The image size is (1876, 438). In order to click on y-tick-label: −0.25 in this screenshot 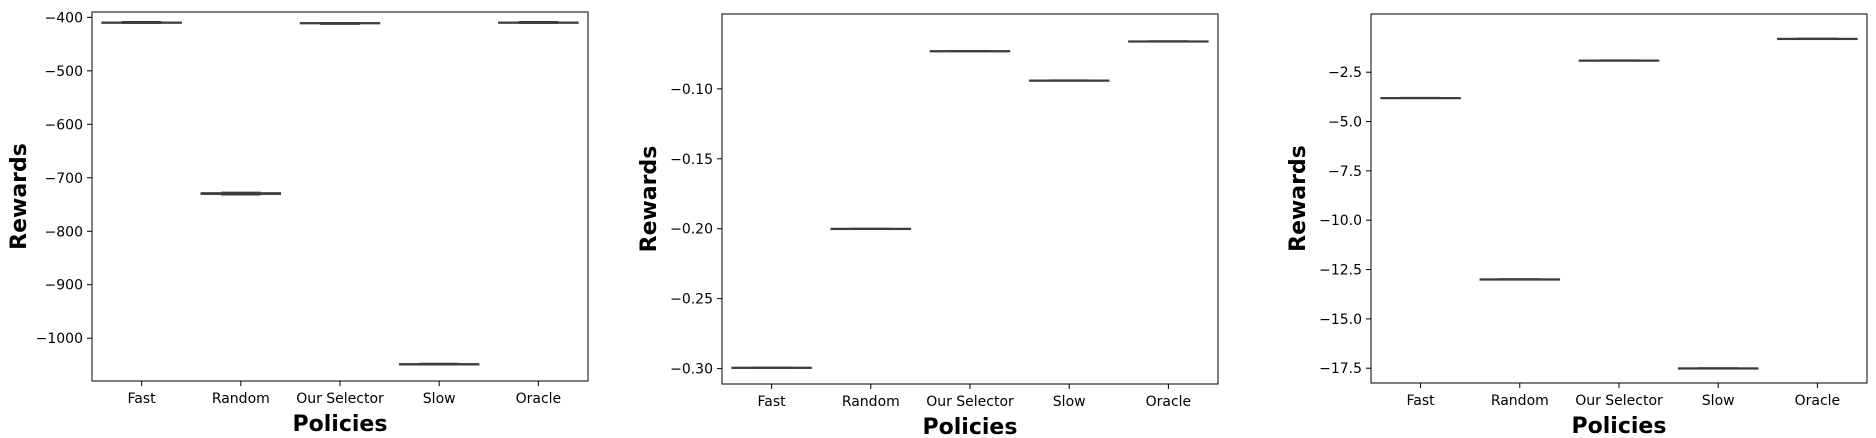, I will do `click(691, 300)`.